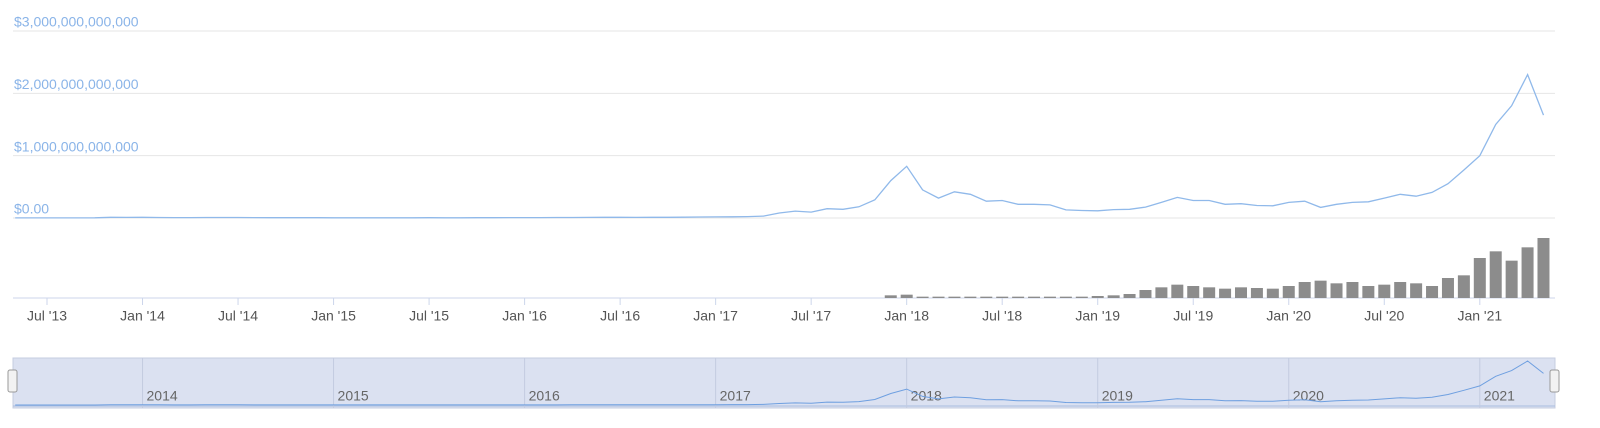 Image resolution: width=1600 pixels, height=428 pixels. Describe the element at coordinates (31, 209) in the screenshot. I see `y-tick-label: $0.00` at that location.